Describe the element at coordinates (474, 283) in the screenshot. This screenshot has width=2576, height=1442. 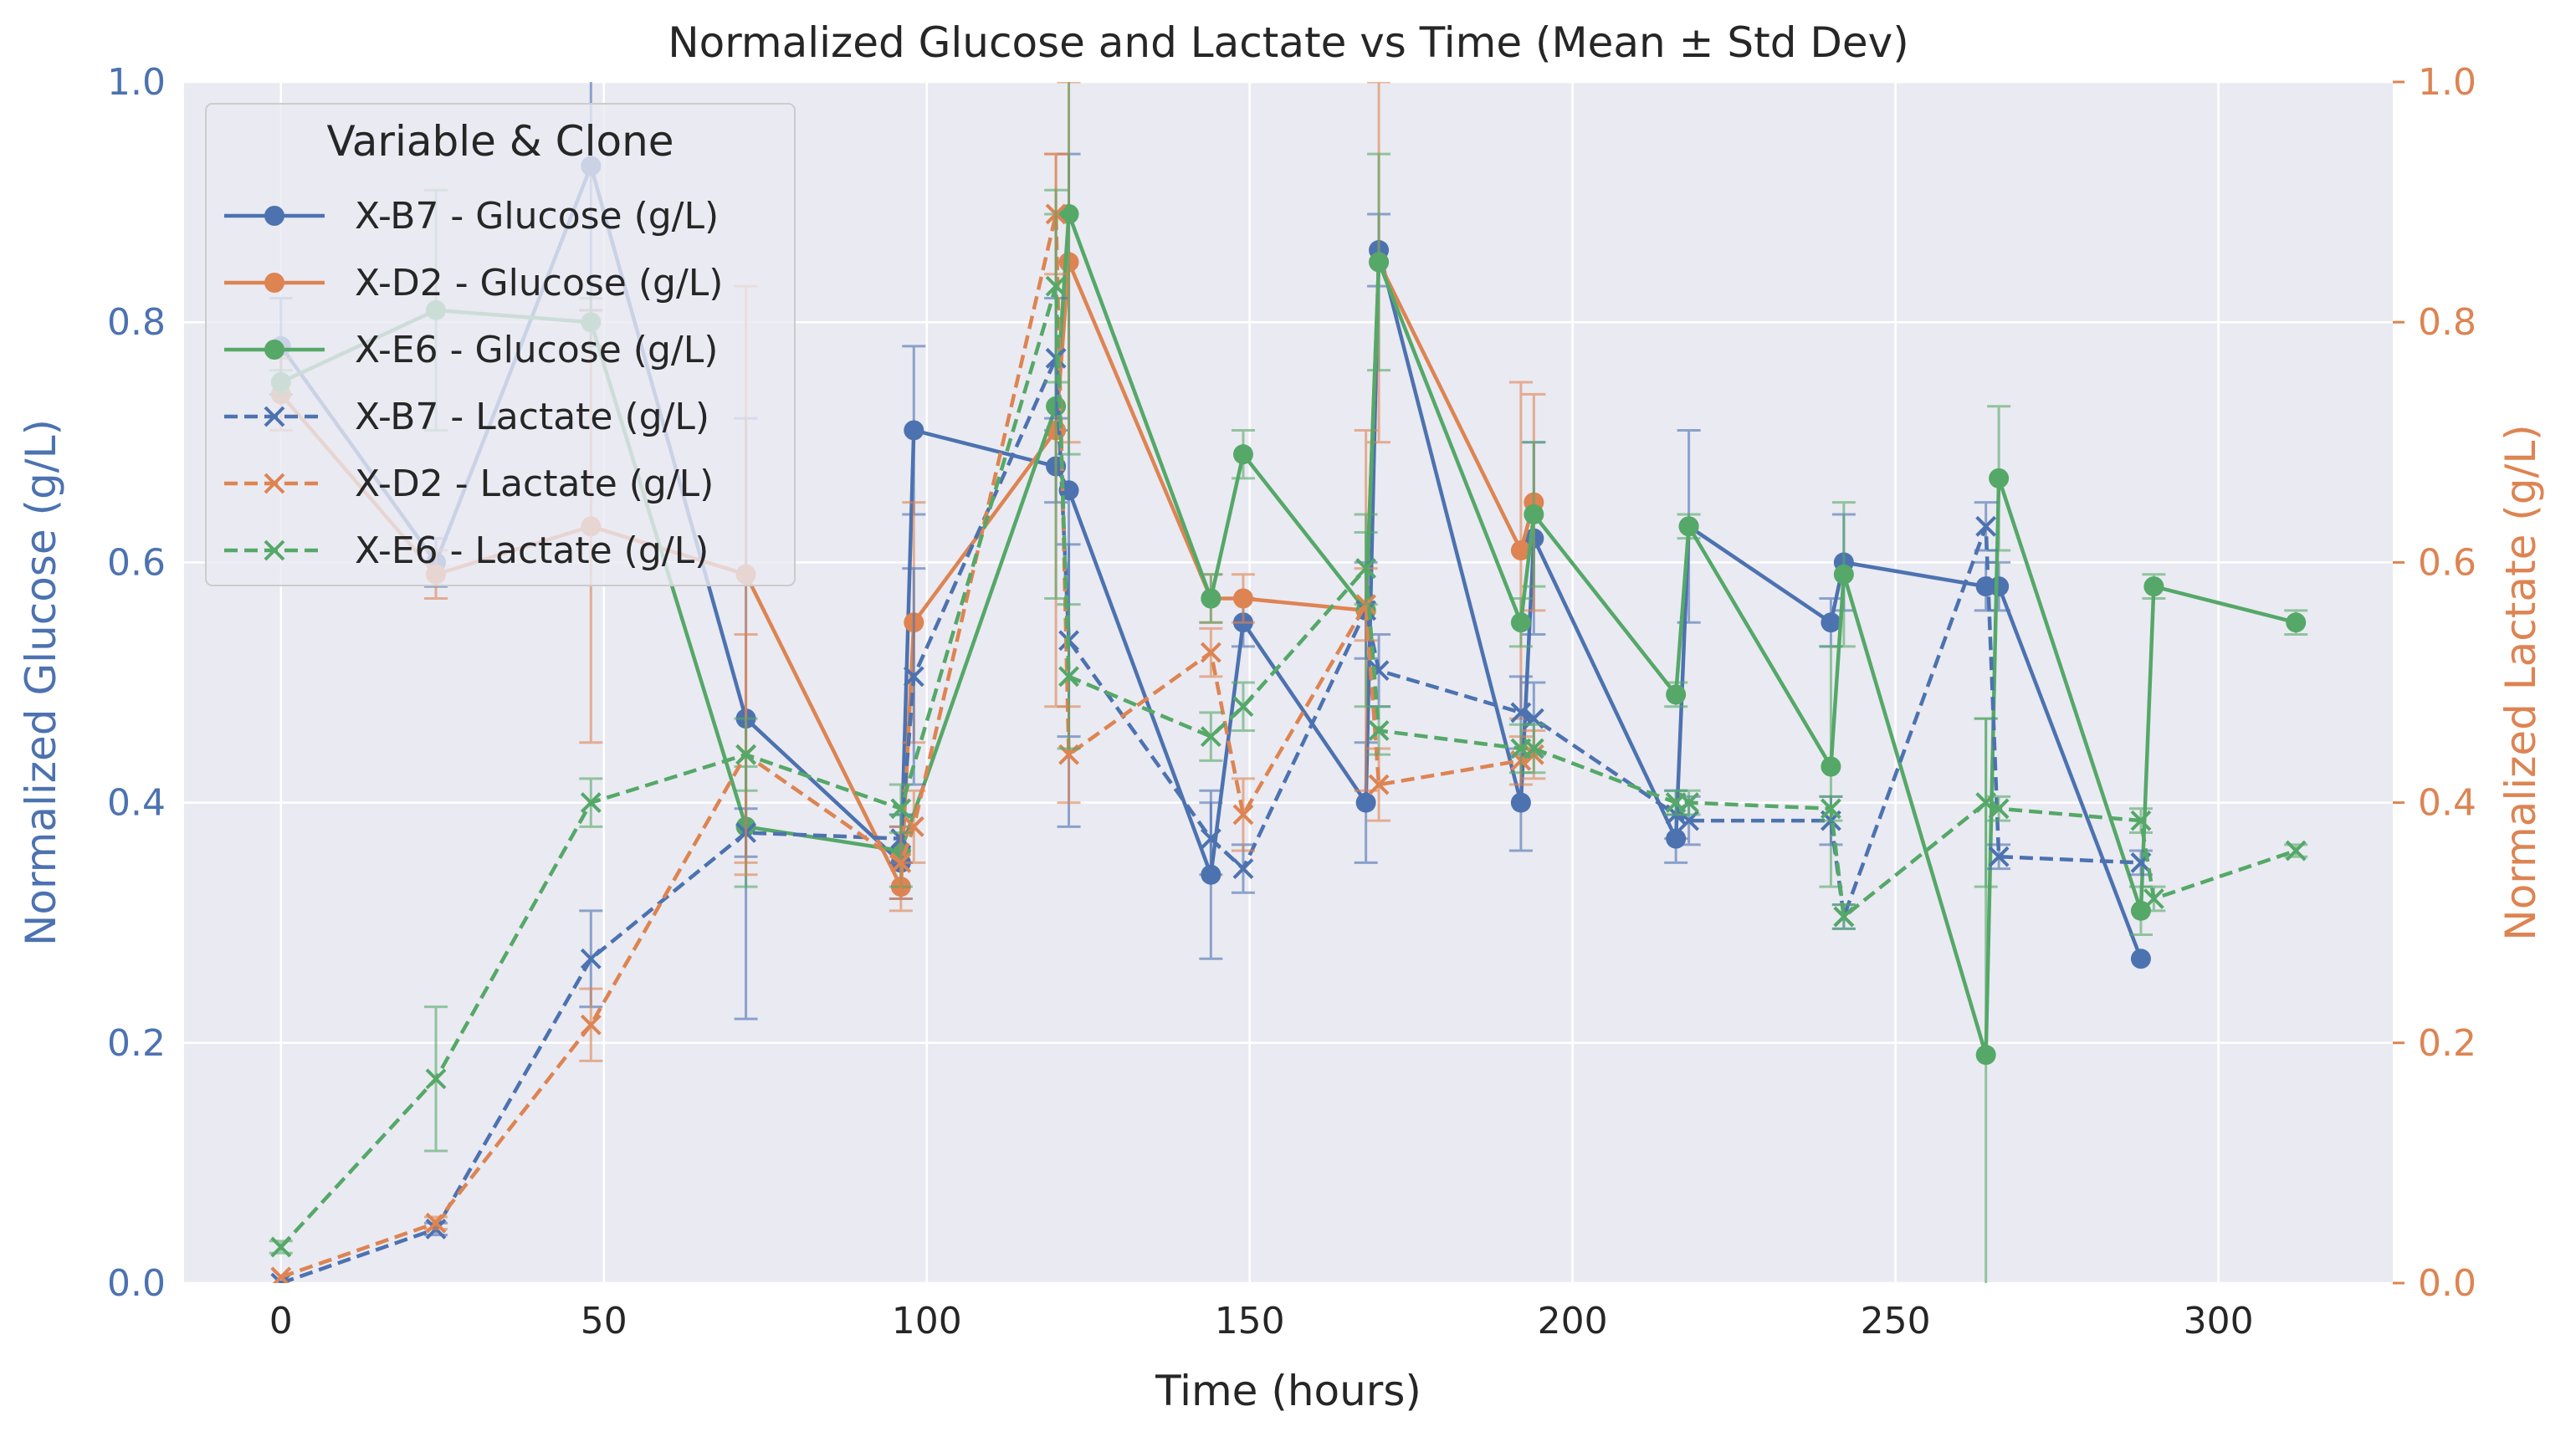
I see `legend-item: X-D2 - Glucose (g/L)` at that location.